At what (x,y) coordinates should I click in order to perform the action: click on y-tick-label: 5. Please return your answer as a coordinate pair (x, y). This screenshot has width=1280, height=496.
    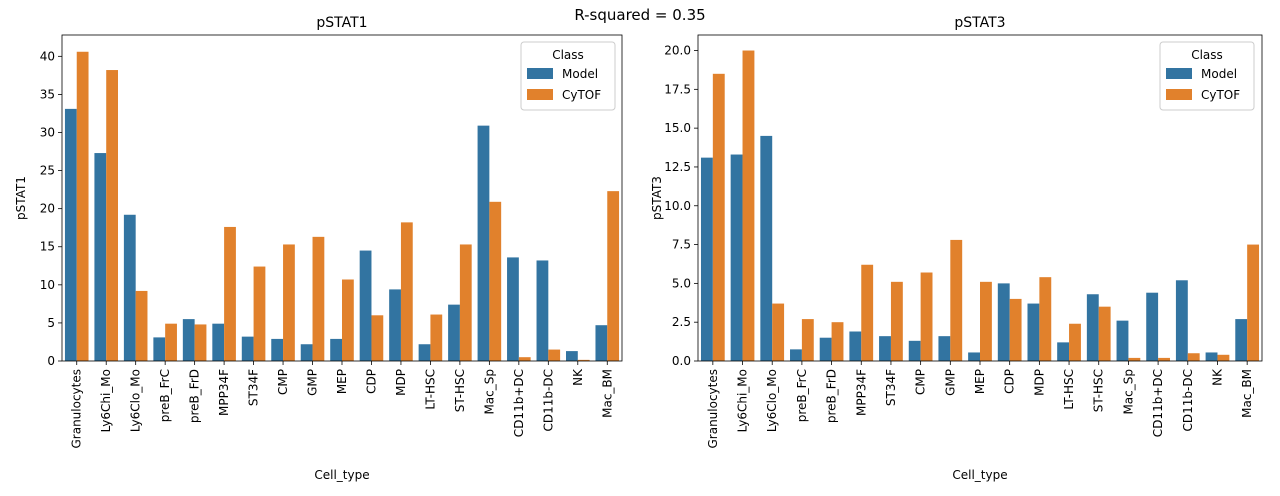
    Looking at the image, I should click on (51, 323).